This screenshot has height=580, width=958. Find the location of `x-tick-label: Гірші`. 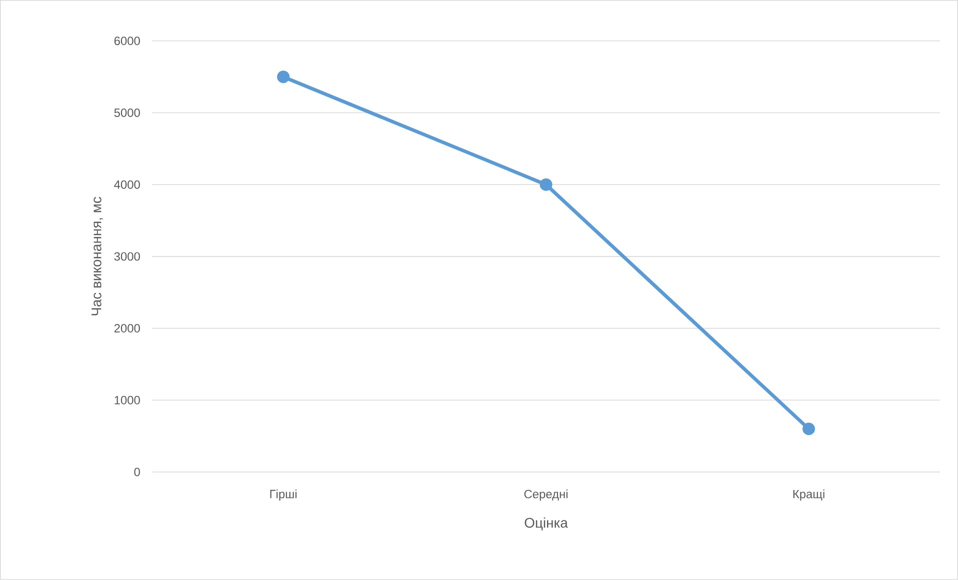

x-tick-label: Гірші is located at coordinates (283, 495).